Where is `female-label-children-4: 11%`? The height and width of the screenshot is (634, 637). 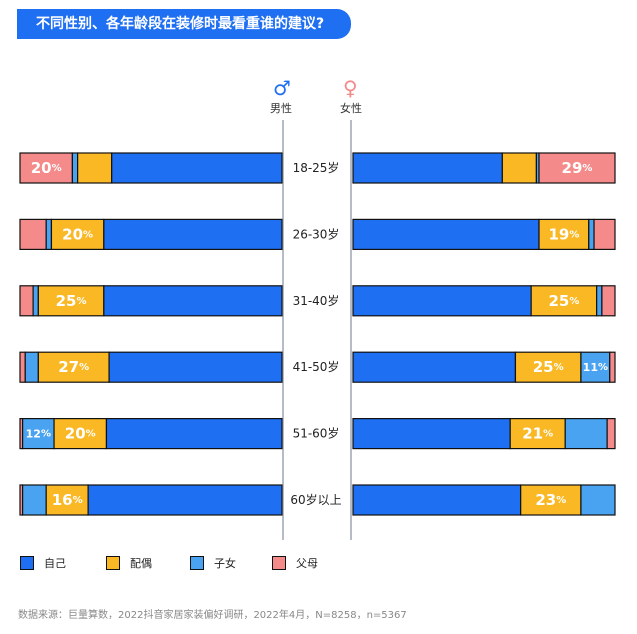
female-label-children-4: 11% is located at coordinates (595, 367).